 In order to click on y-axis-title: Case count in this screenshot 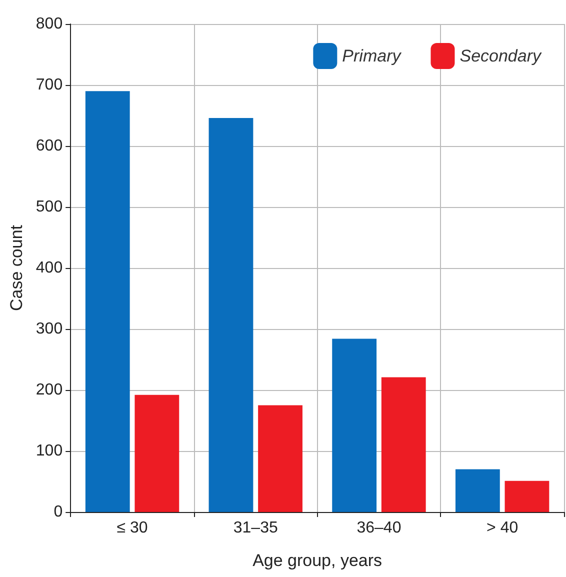, I will do `click(16, 267)`.